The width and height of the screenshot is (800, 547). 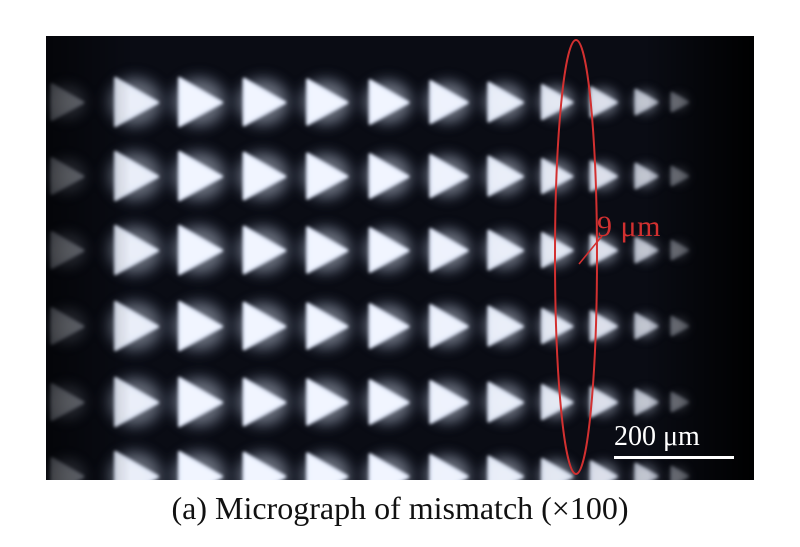 What do you see at coordinates (674, 457) in the screenshot?
I see `scale-bar` at bounding box center [674, 457].